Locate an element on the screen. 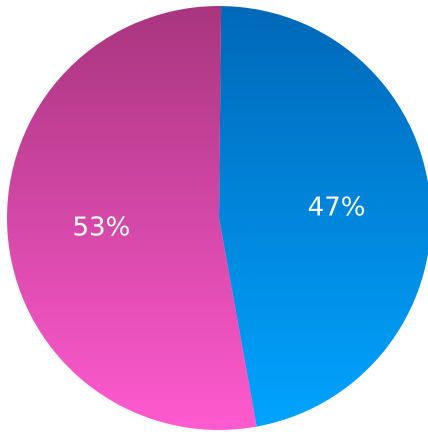  pie-labels: 47% 53% is located at coordinates (219, 218).